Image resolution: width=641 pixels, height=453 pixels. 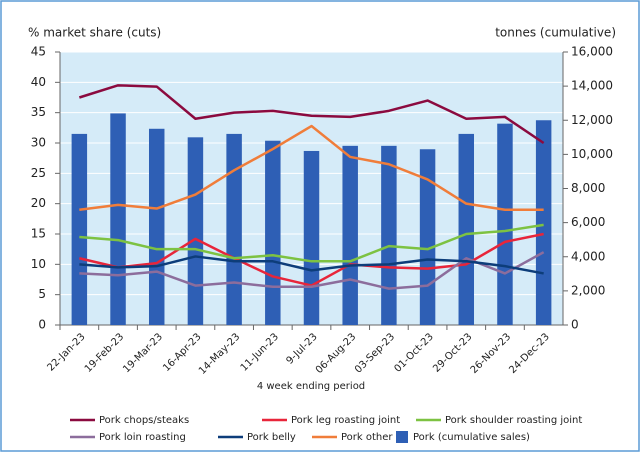 What do you see at coordinates (471, 437) in the screenshot?
I see `legend-label: Pork (cumulative sales)` at bounding box center [471, 437].